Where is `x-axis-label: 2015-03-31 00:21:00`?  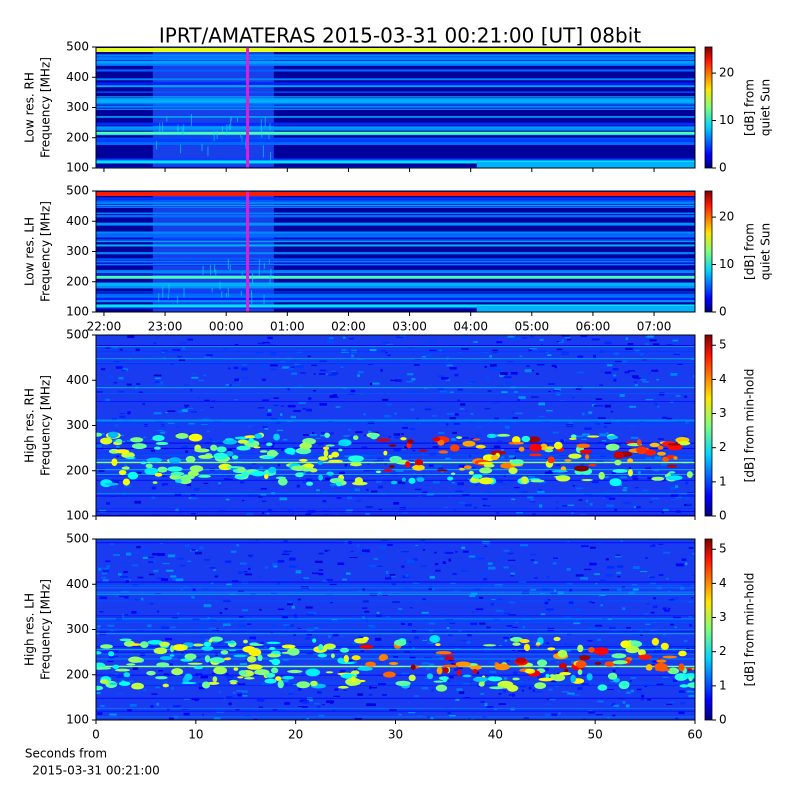 x-axis-label: 2015-03-31 00:21:00 is located at coordinates (95, 771).